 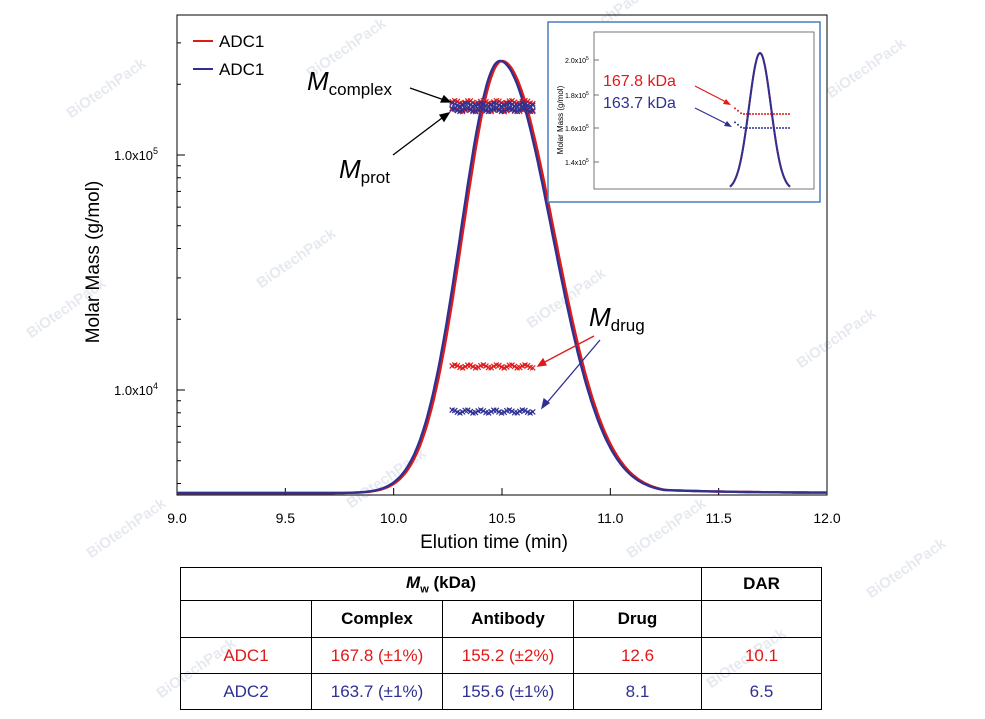 I want to click on cell-dar-adc1: 10.1, so click(x=761, y=655).